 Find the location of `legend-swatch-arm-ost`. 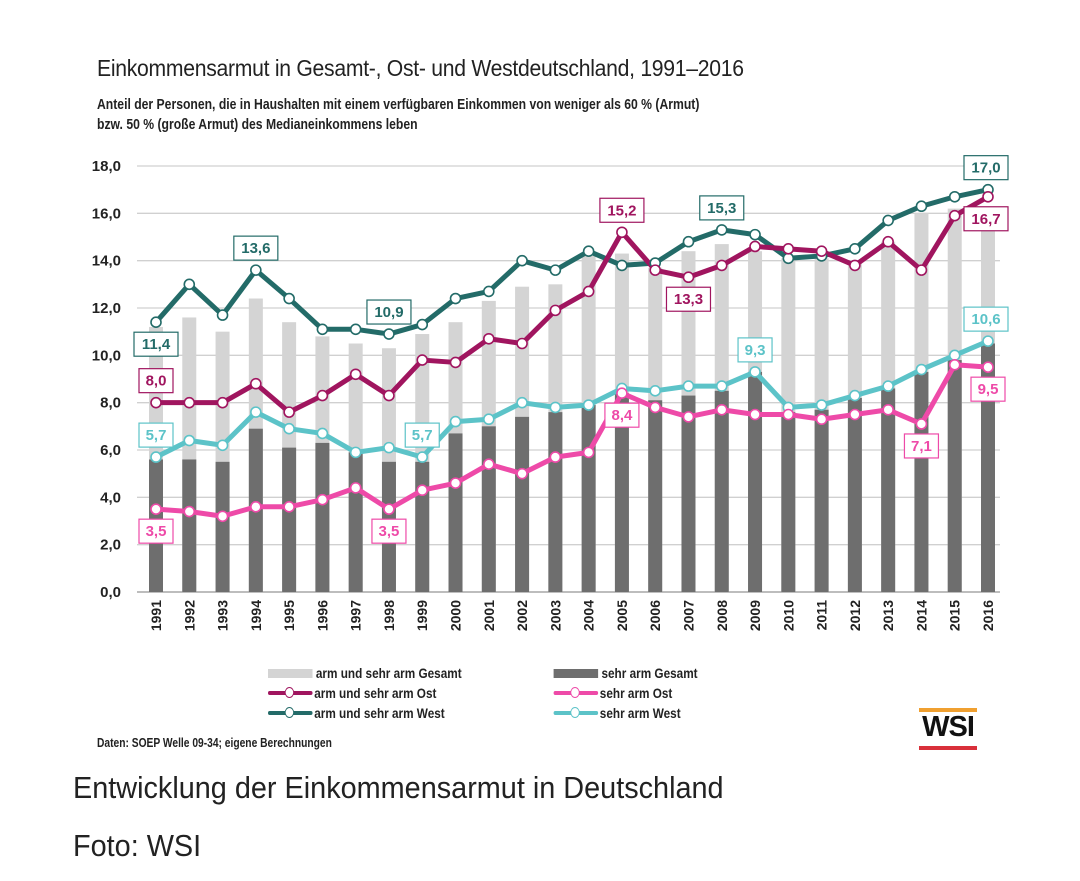

legend-swatch-arm-ost is located at coordinates (290, 693).